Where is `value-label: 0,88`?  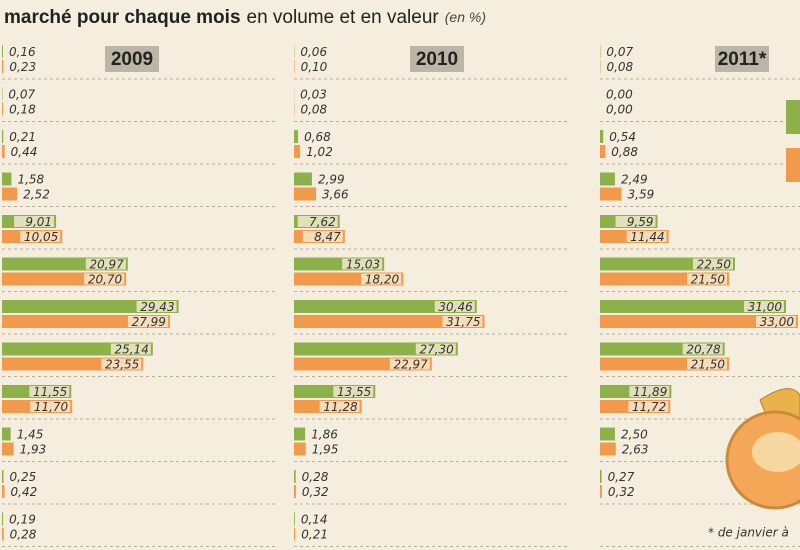 value-label: 0,88 is located at coordinates (624, 152).